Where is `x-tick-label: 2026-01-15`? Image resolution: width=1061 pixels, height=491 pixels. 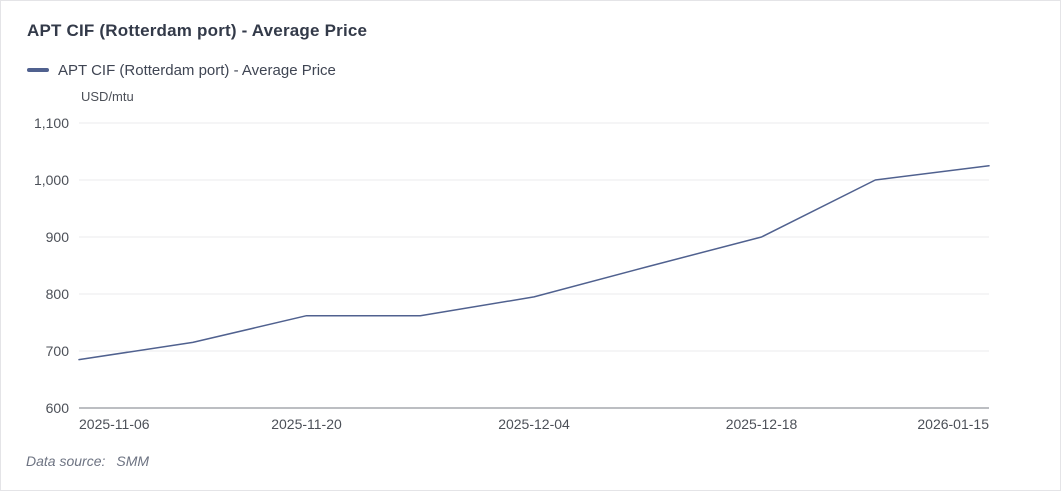 x-tick-label: 2026-01-15 is located at coordinates (953, 424).